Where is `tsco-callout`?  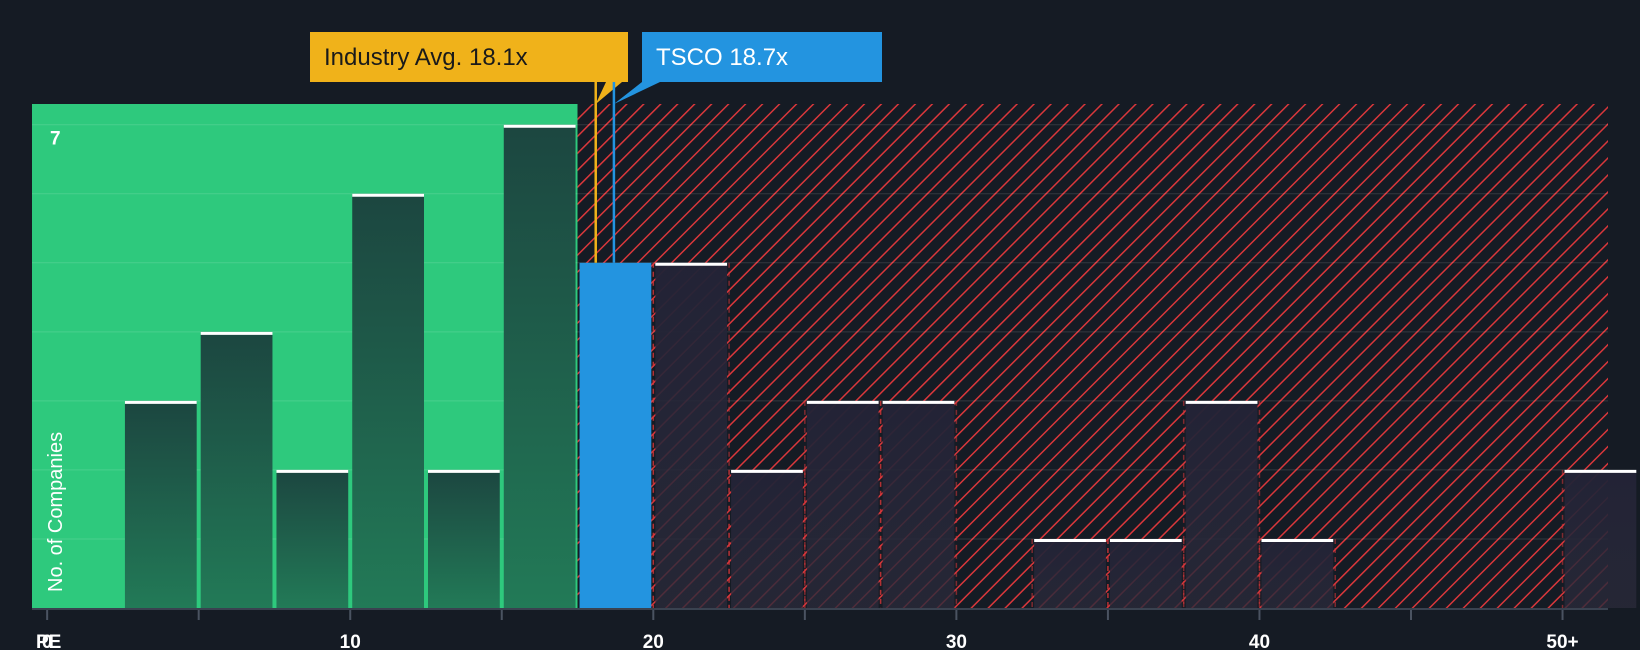
tsco-callout is located at coordinates (747, 68).